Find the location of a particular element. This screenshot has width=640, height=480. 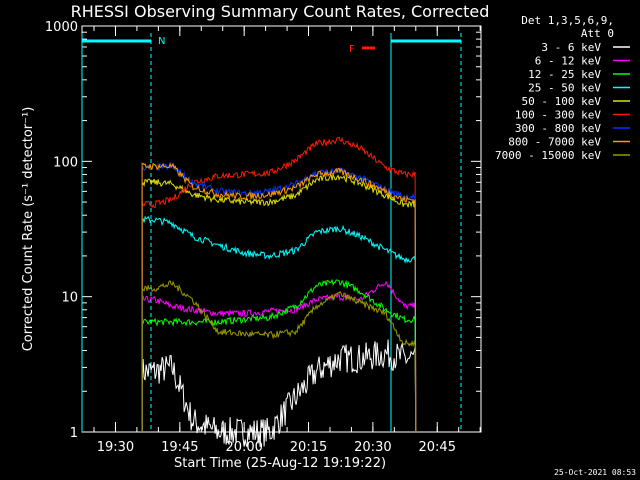

x-tick-label: 19:30 is located at coordinates (115, 447).